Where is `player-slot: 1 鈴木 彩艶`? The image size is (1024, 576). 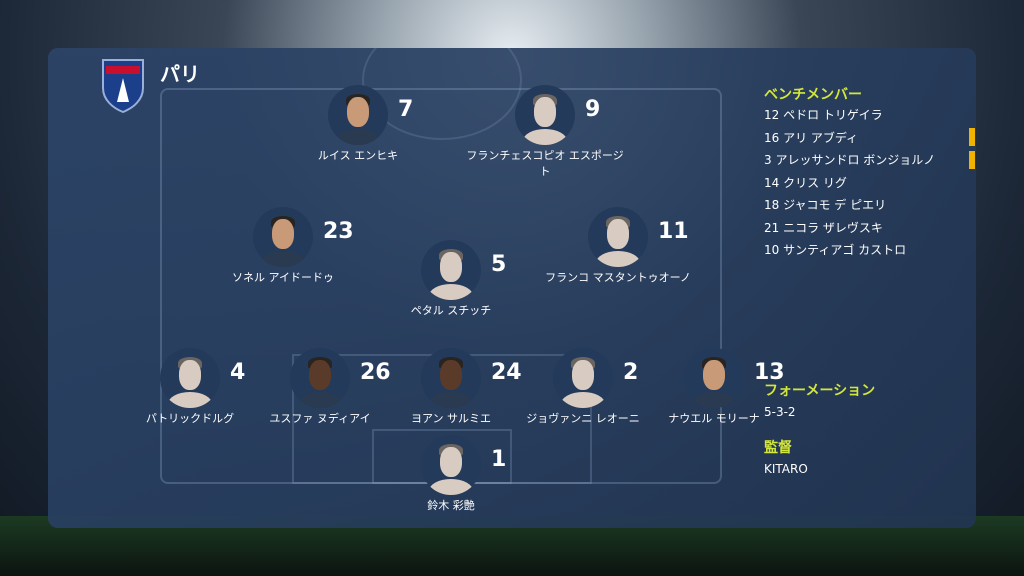
player-slot: 1 鈴木 彩艶 is located at coordinates (451, 480).